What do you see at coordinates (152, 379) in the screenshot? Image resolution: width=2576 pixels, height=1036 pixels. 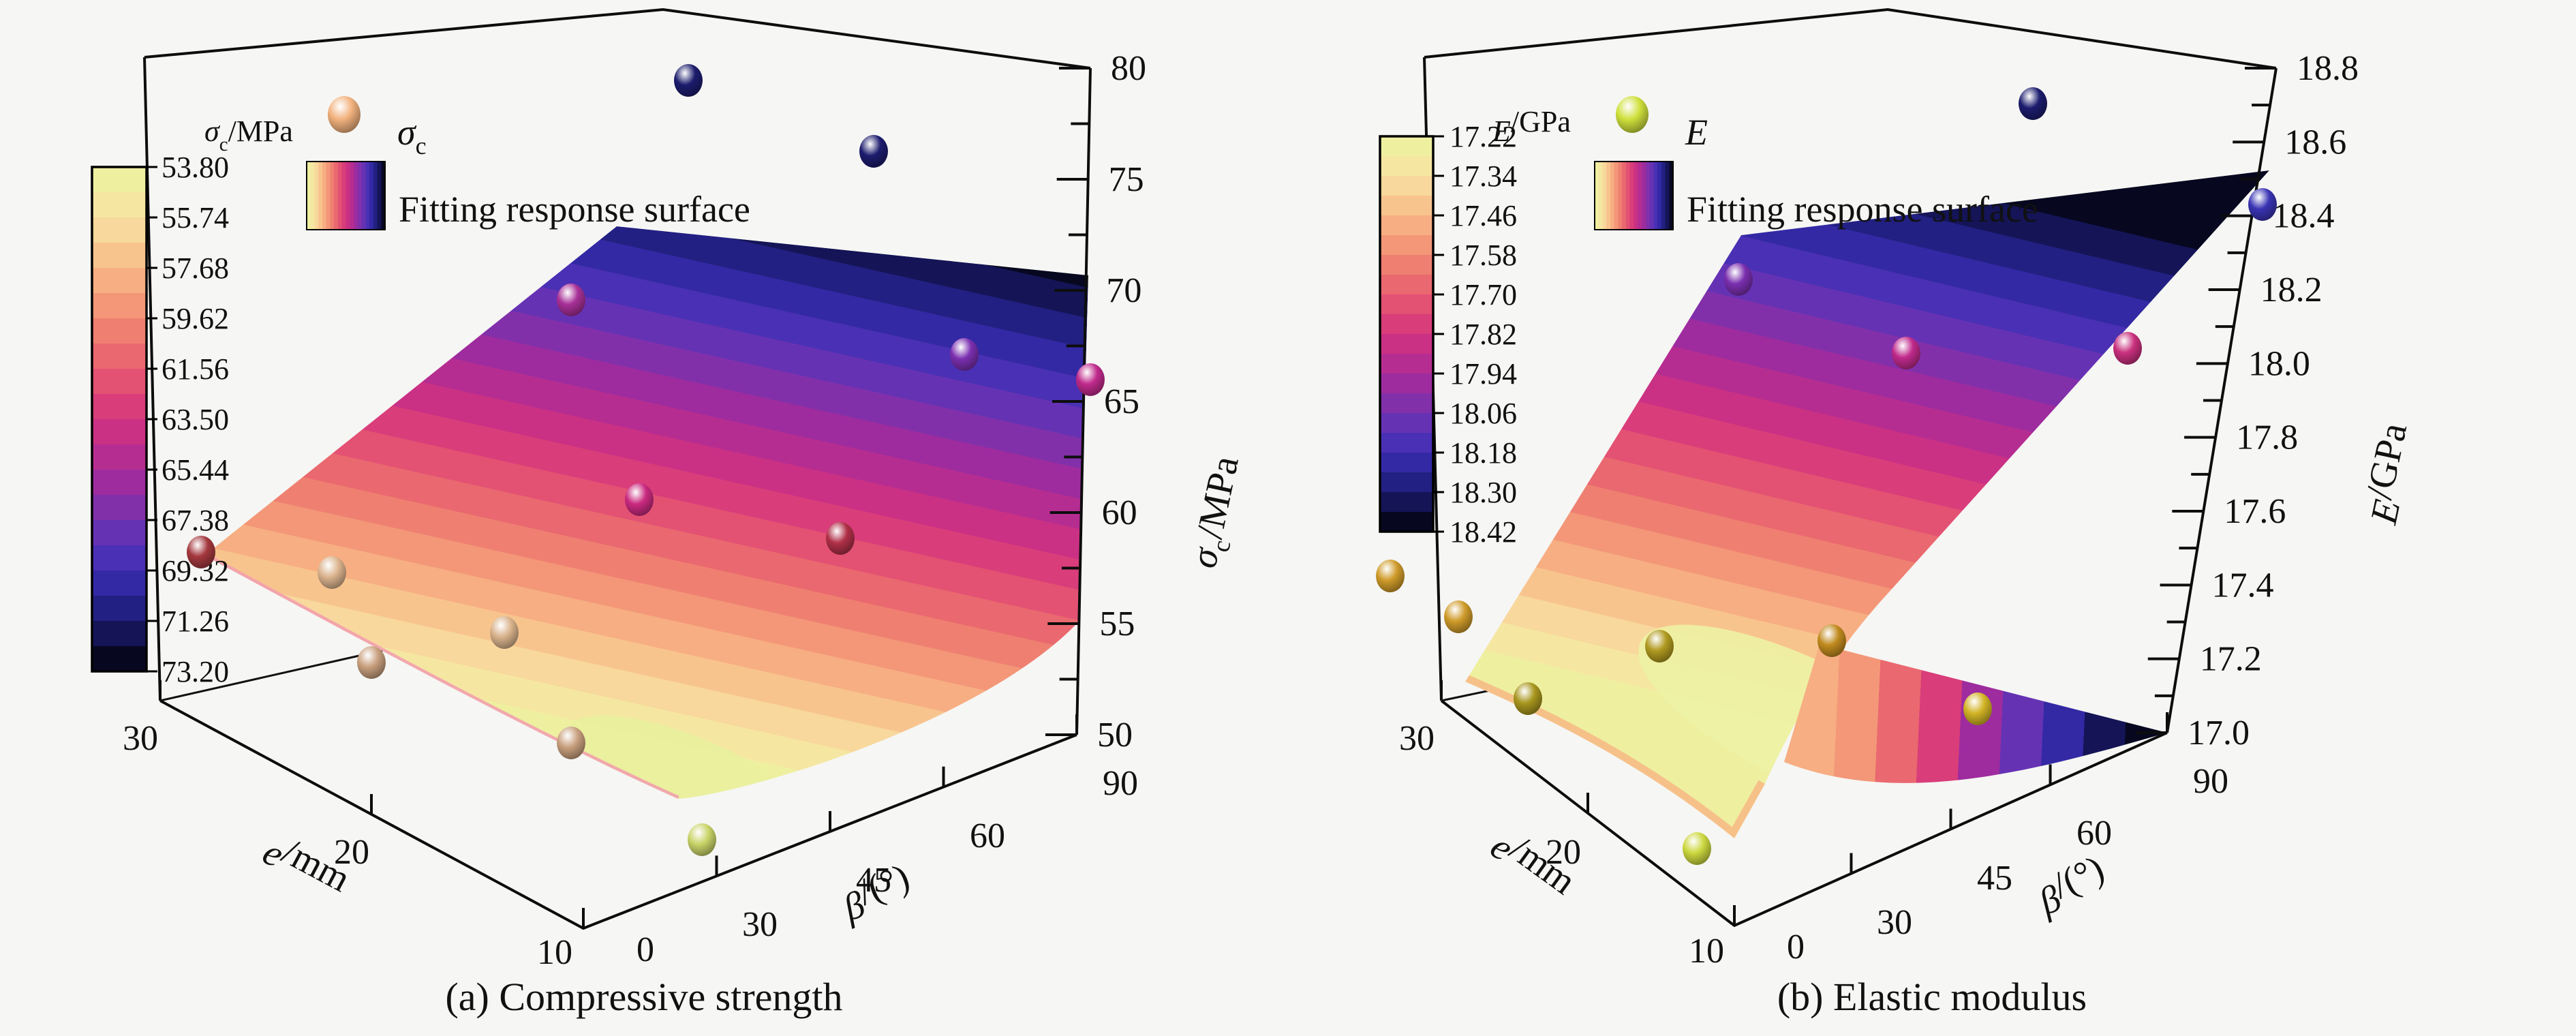 I see `box-left-edge` at bounding box center [152, 379].